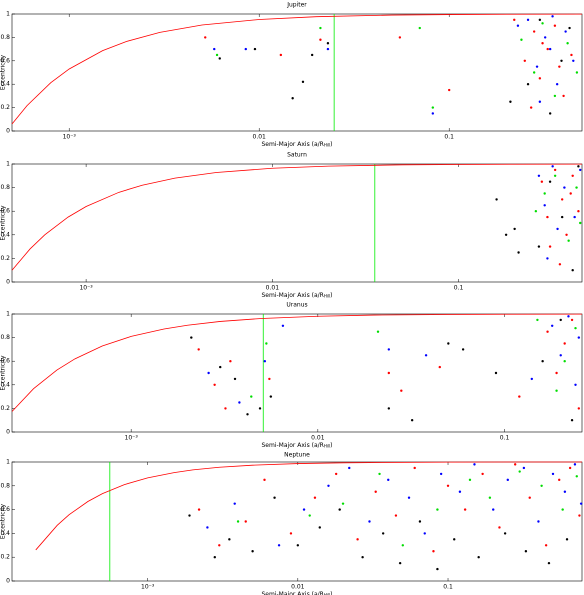 This screenshot has width=584, height=595. I want to click on y-tick-label: 0.2, so click(5, 557).